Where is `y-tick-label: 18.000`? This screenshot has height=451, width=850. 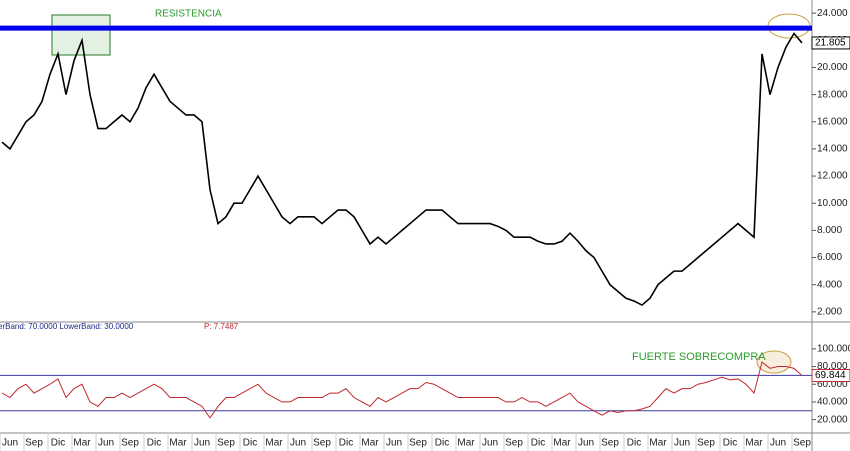 y-tick-label: 18.000 is located at coordinates (832, 94).